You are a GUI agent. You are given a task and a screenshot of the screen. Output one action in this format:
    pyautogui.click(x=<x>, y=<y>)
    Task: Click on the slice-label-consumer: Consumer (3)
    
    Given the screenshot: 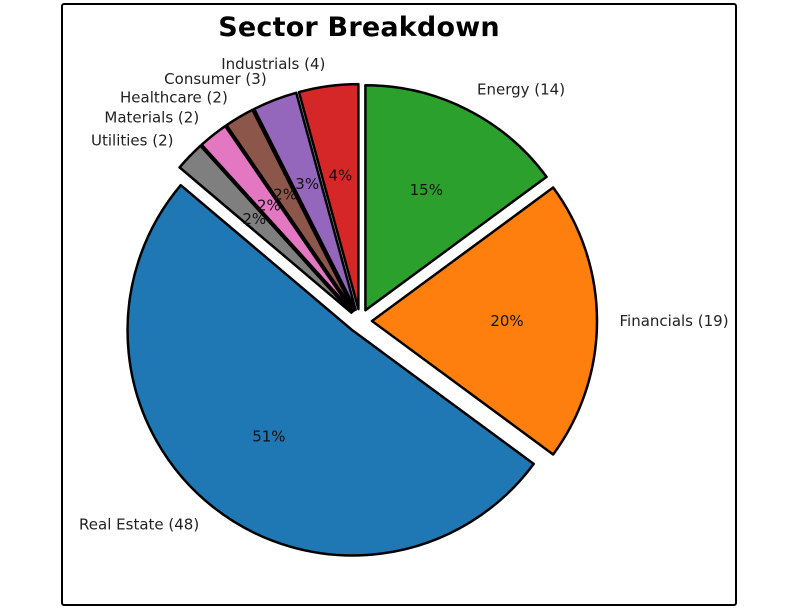 What is the action you would take?
    pyautogui.click(x=215, y=79)
    